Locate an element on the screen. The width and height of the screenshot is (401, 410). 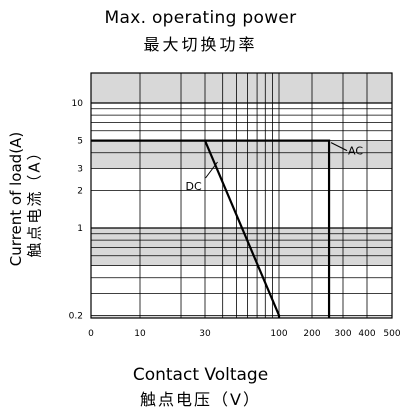
dc-label: DC is located at coordinates (194, 186).